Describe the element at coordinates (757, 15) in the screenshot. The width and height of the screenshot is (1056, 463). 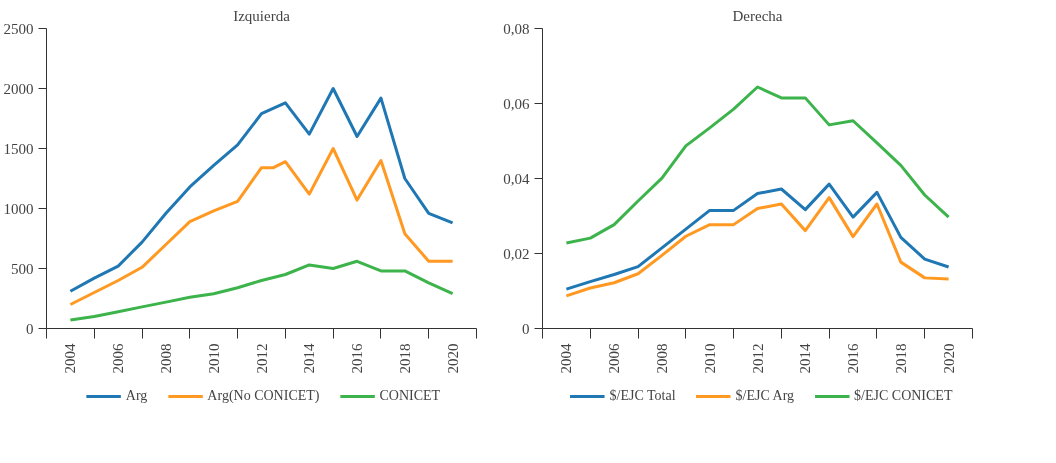
I see `chart-title: Derecha` at that location.